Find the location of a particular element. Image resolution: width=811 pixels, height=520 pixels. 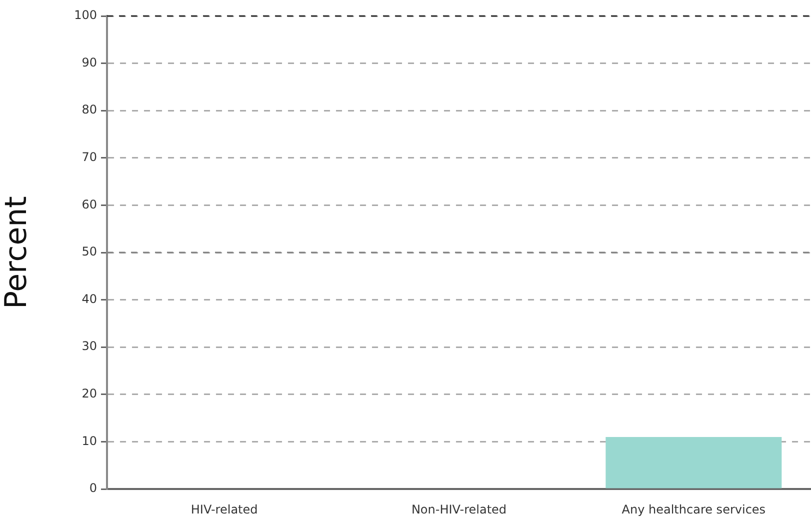

y-tick-label: 70 is located at coordinates (89, 157).